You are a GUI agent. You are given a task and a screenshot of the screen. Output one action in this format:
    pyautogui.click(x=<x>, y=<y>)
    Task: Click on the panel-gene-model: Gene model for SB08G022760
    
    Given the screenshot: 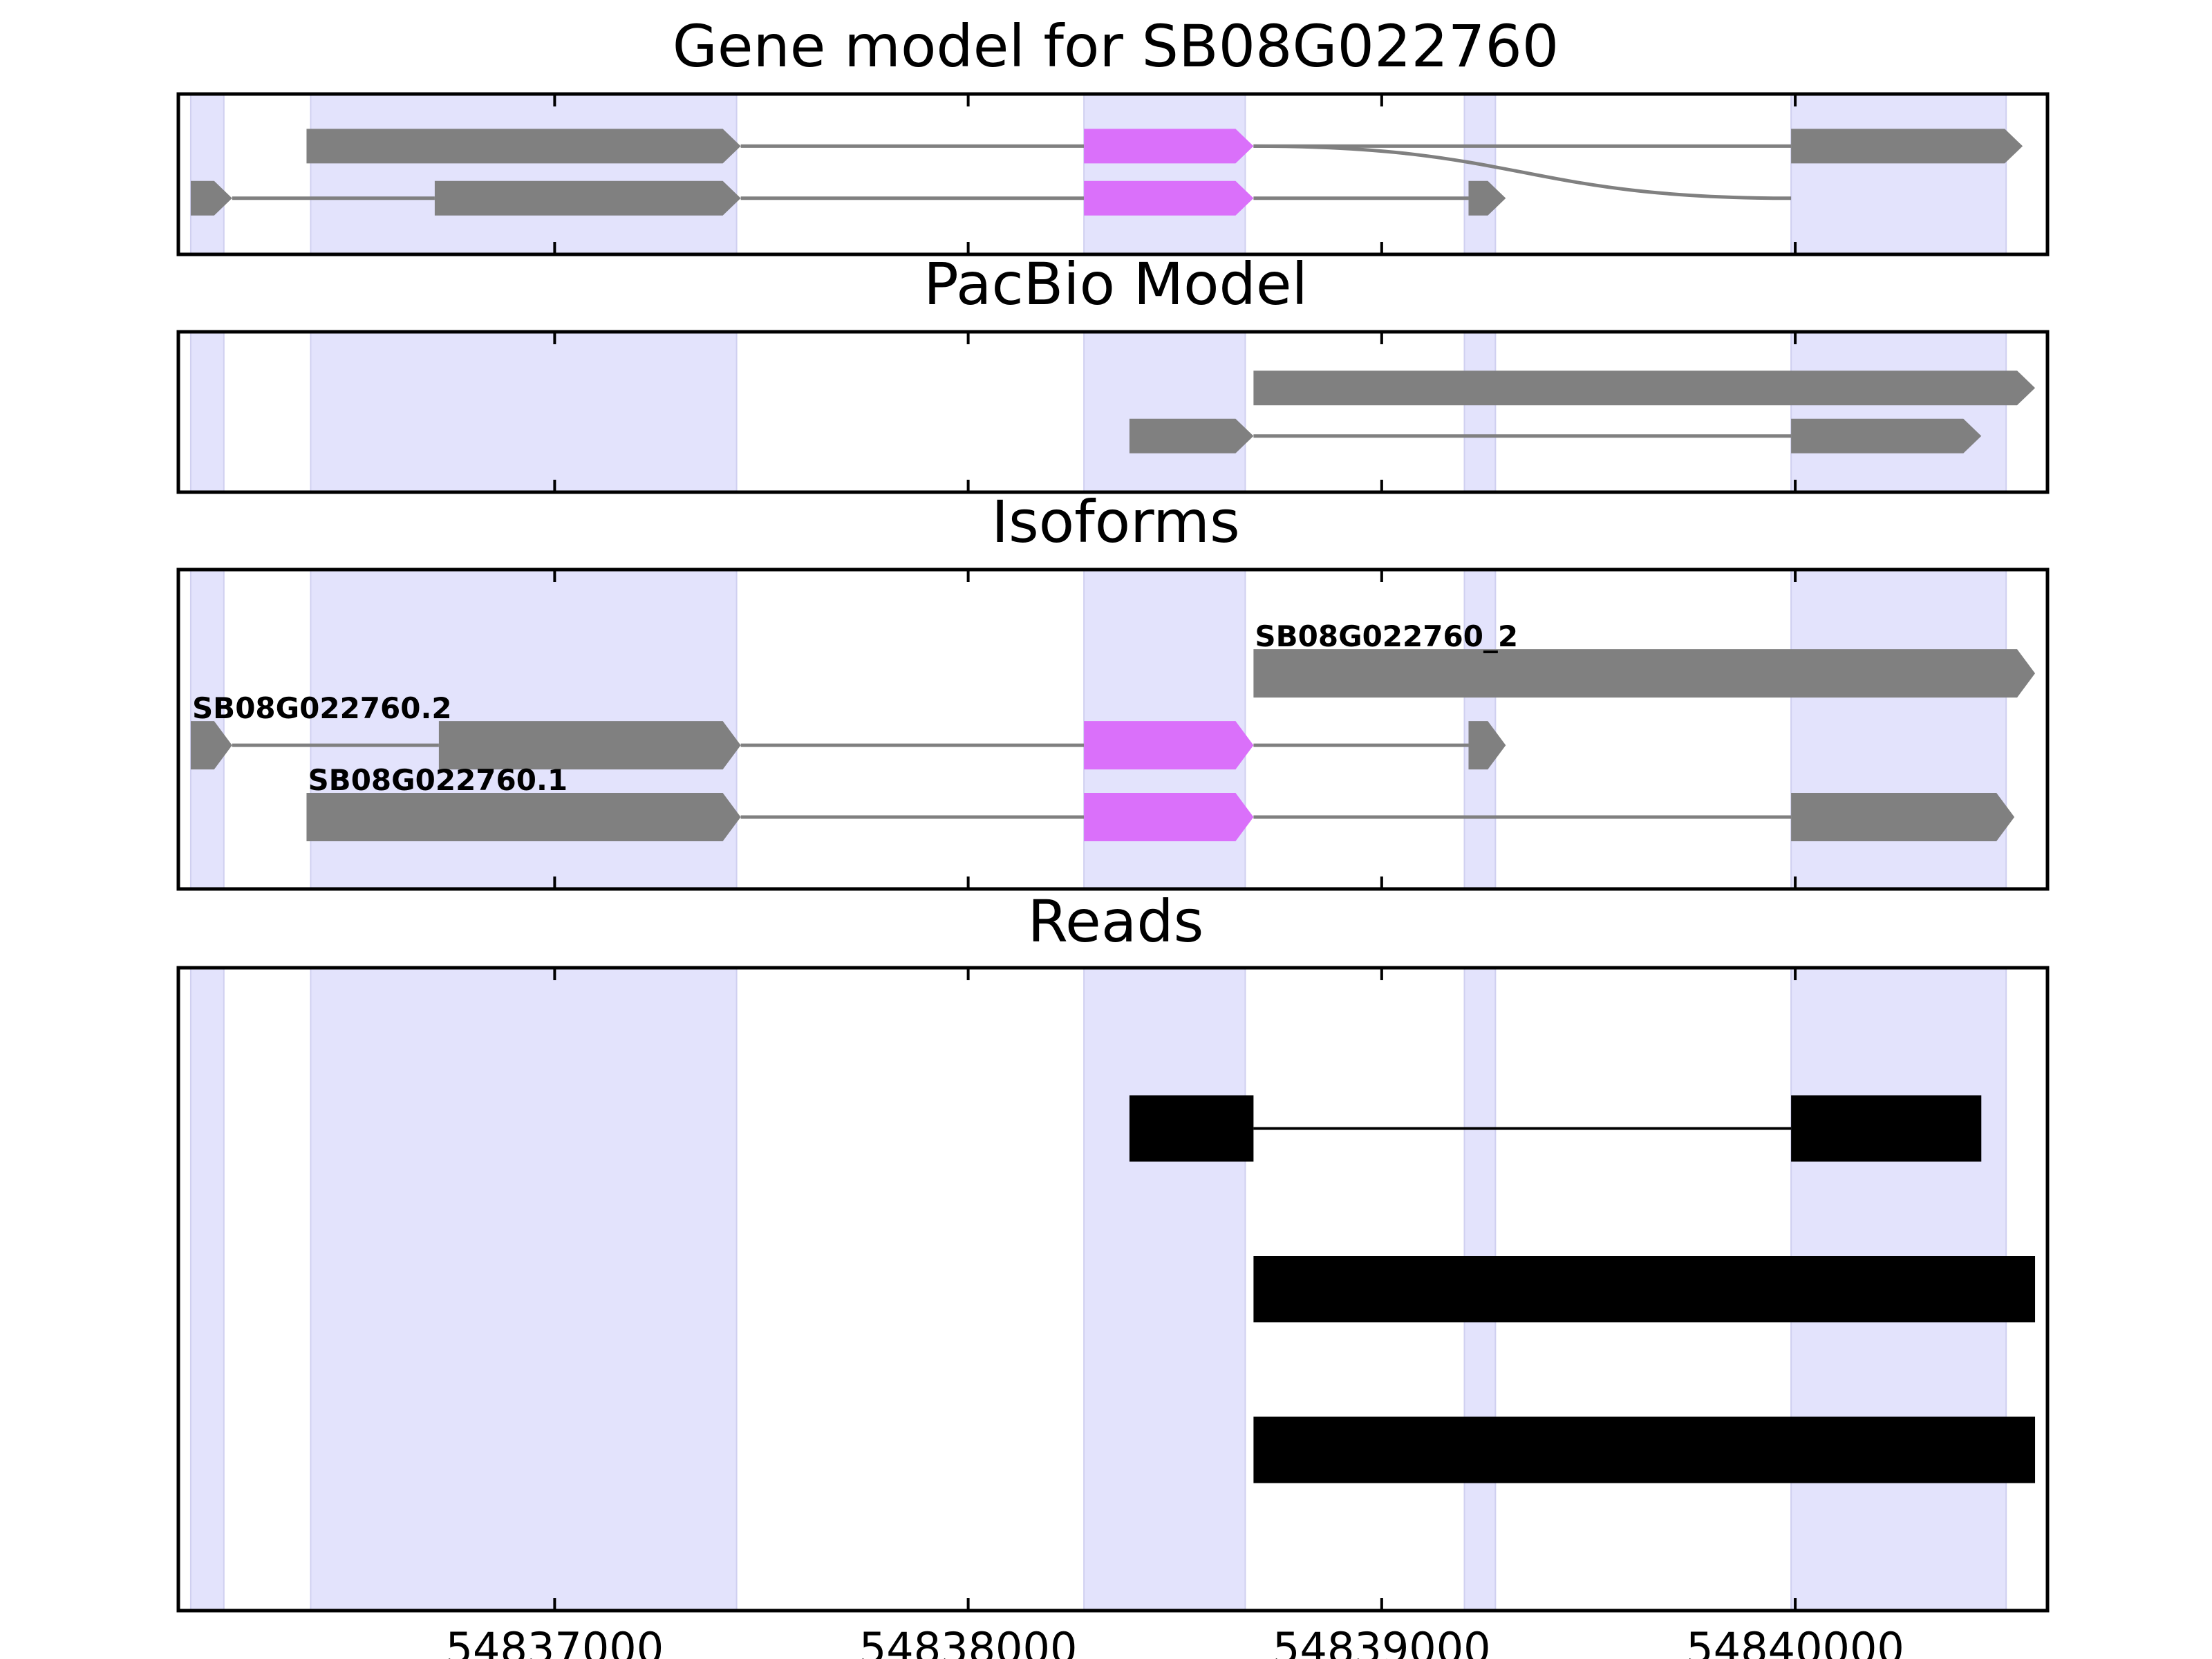 What is the action you would take?
    pyautogui.click(x=1113, y=134)
    